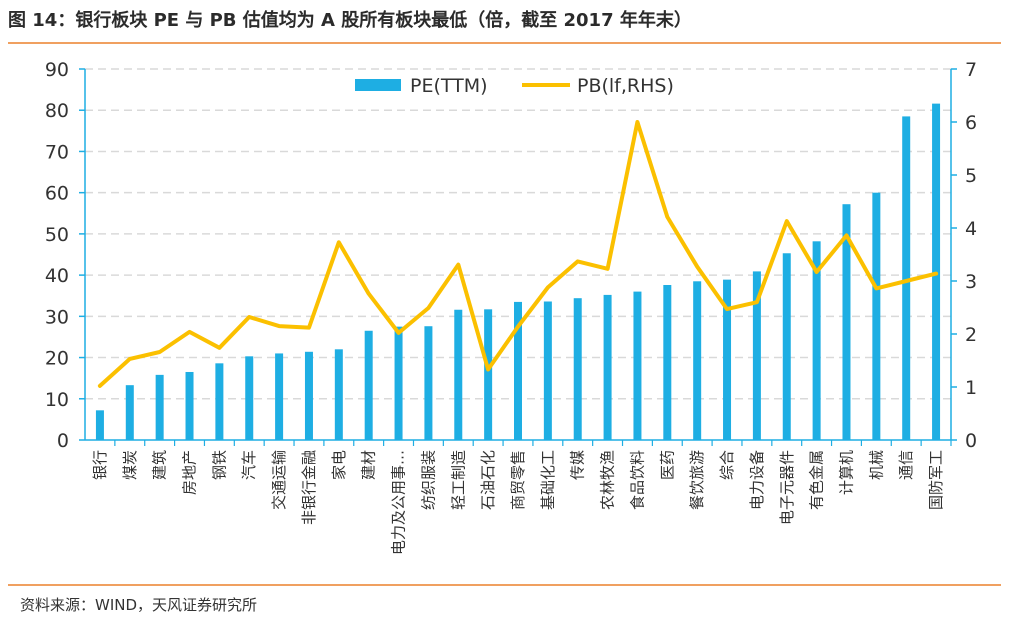  Describe the element at coordinates (458, 480) in the screenshot. I see `x-category-label: 轻工制造` at that location.